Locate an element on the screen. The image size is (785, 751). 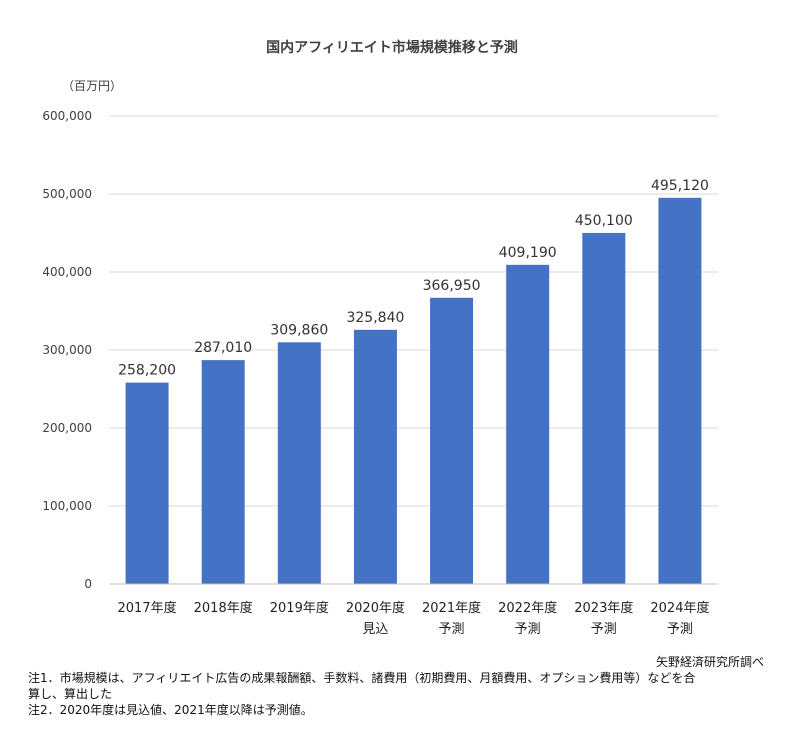
x-tick-label: 2018年度 is located at coordinates (223, 608).